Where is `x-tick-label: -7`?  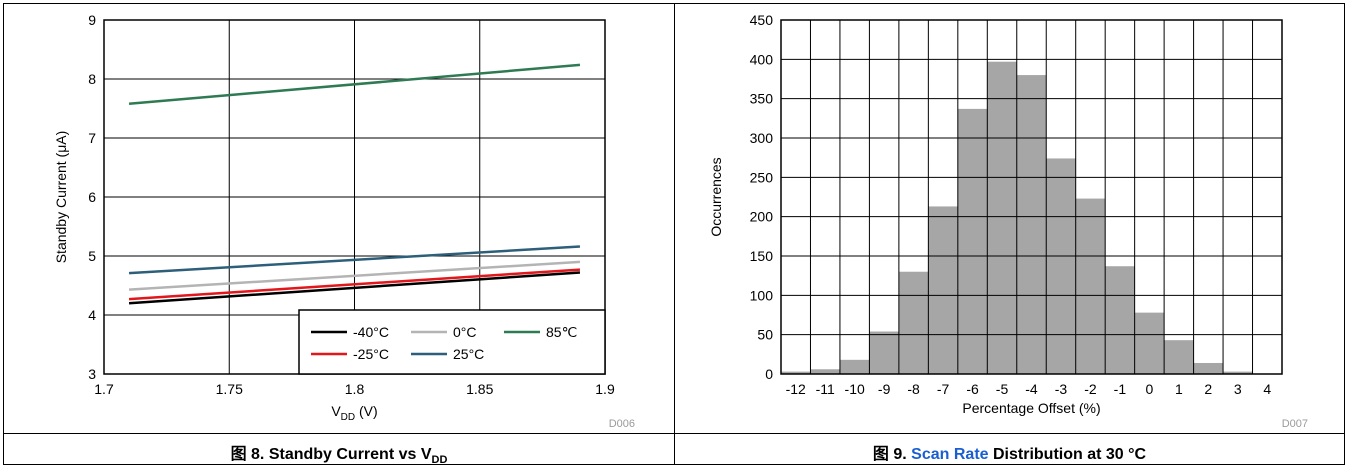 x-tick-label: -7 is located at coordinates (943, 389).